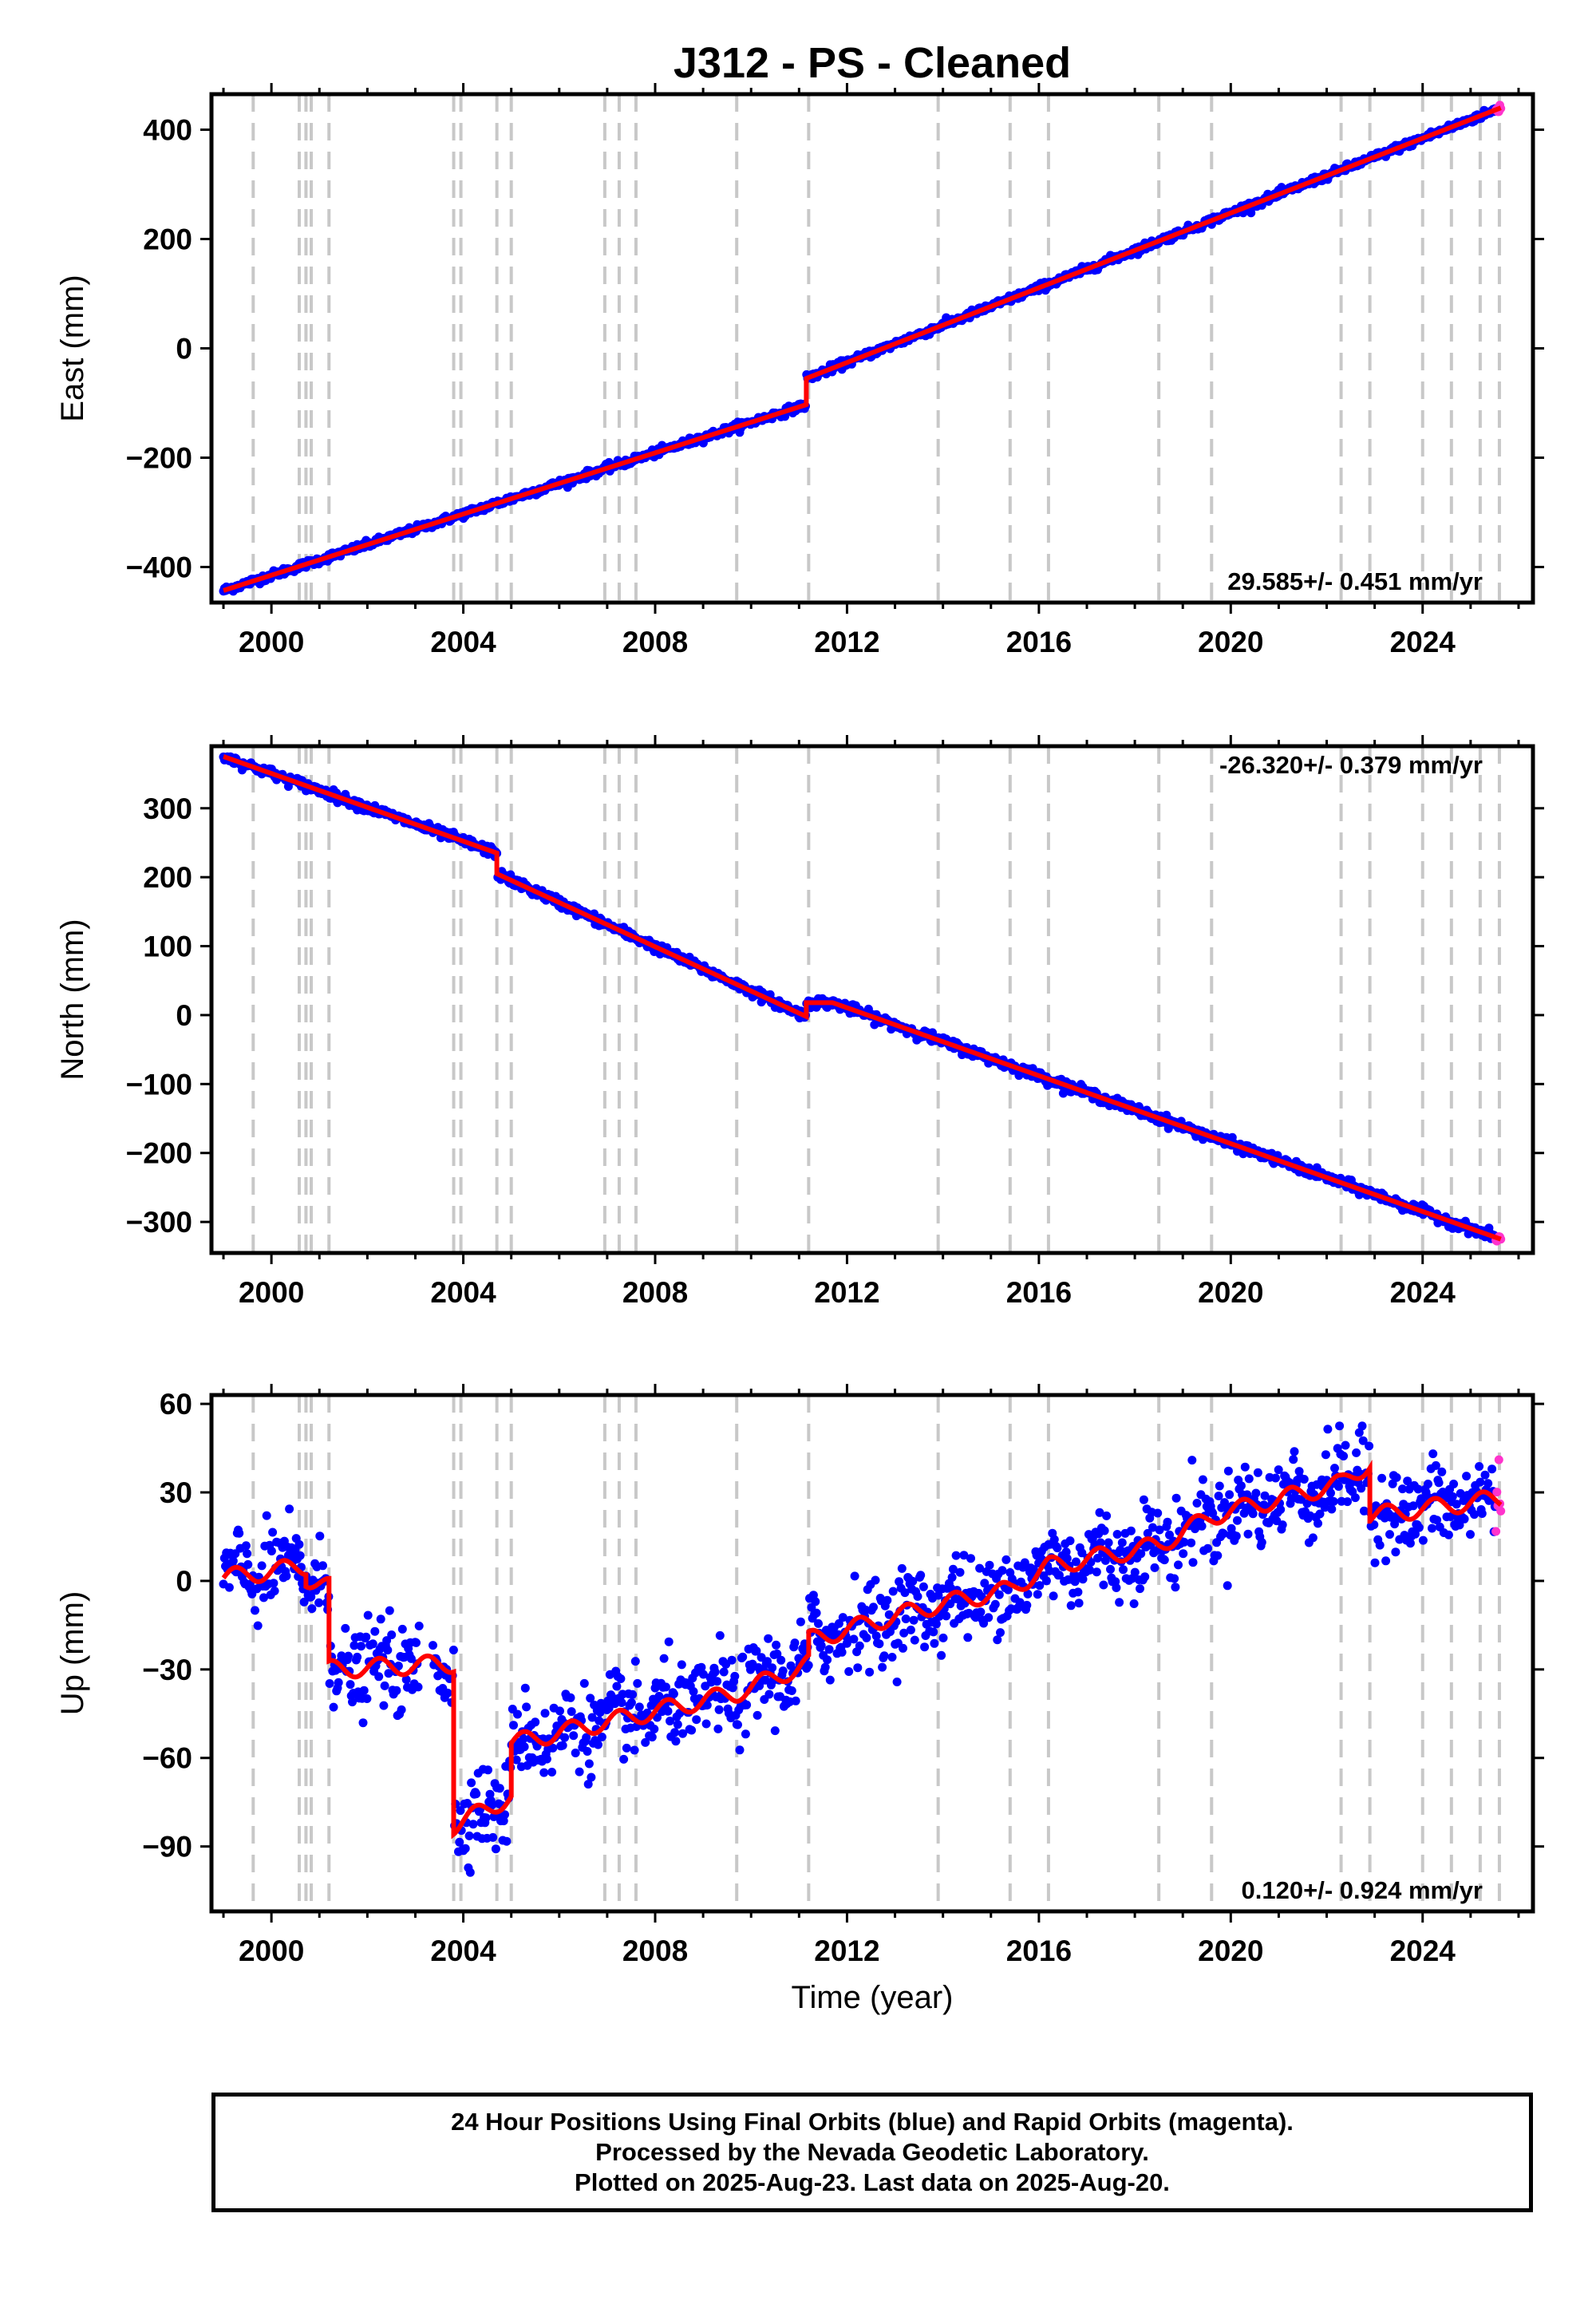  What do you see at coordinates (159, 1084) in the screenshot?
I see `north-y-tick-label: −100` at bounding box center [159, 1084].